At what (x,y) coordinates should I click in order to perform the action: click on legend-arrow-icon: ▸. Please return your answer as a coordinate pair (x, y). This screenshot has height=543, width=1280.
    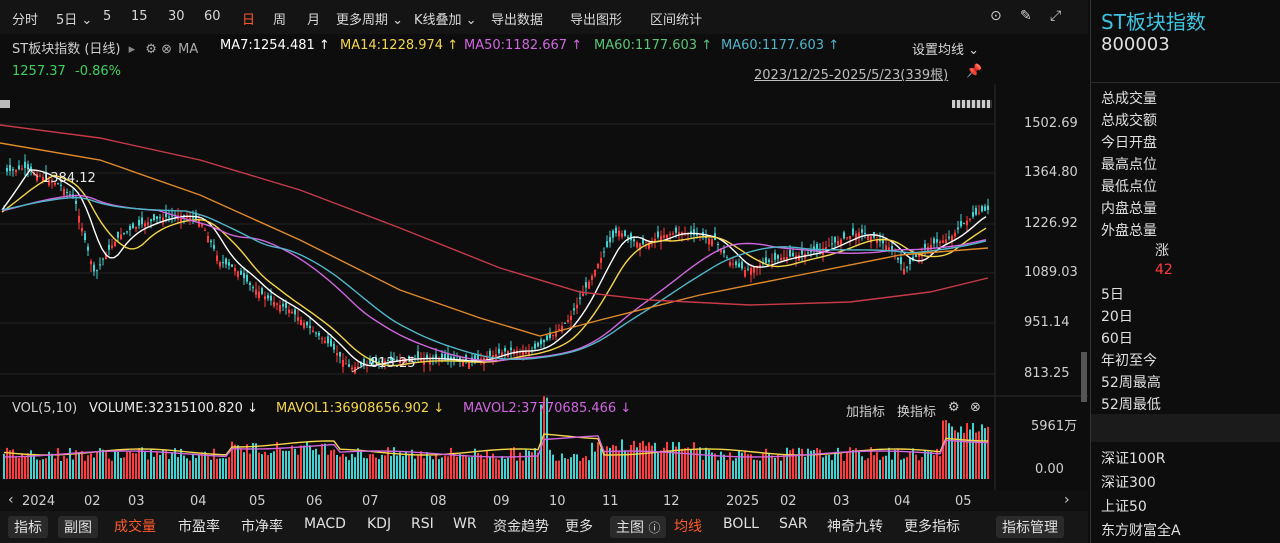
    Looking at the image, I should click on (132, 49).